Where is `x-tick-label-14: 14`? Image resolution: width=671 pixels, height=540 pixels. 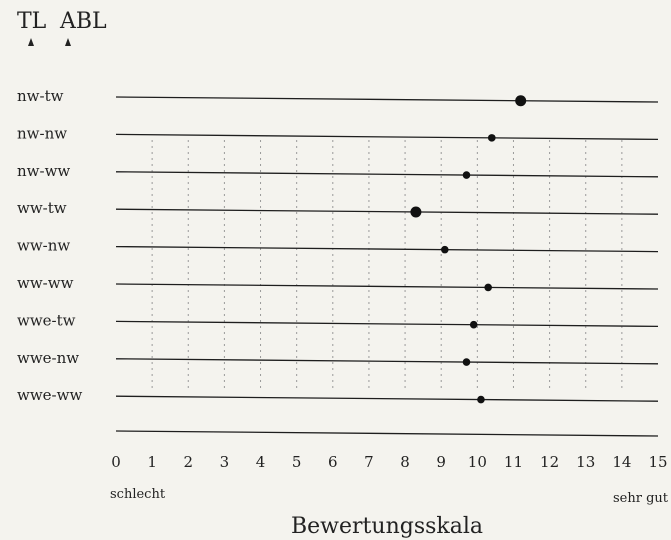
x-tick-label-14: 14 is located at coordinates (621, 462).